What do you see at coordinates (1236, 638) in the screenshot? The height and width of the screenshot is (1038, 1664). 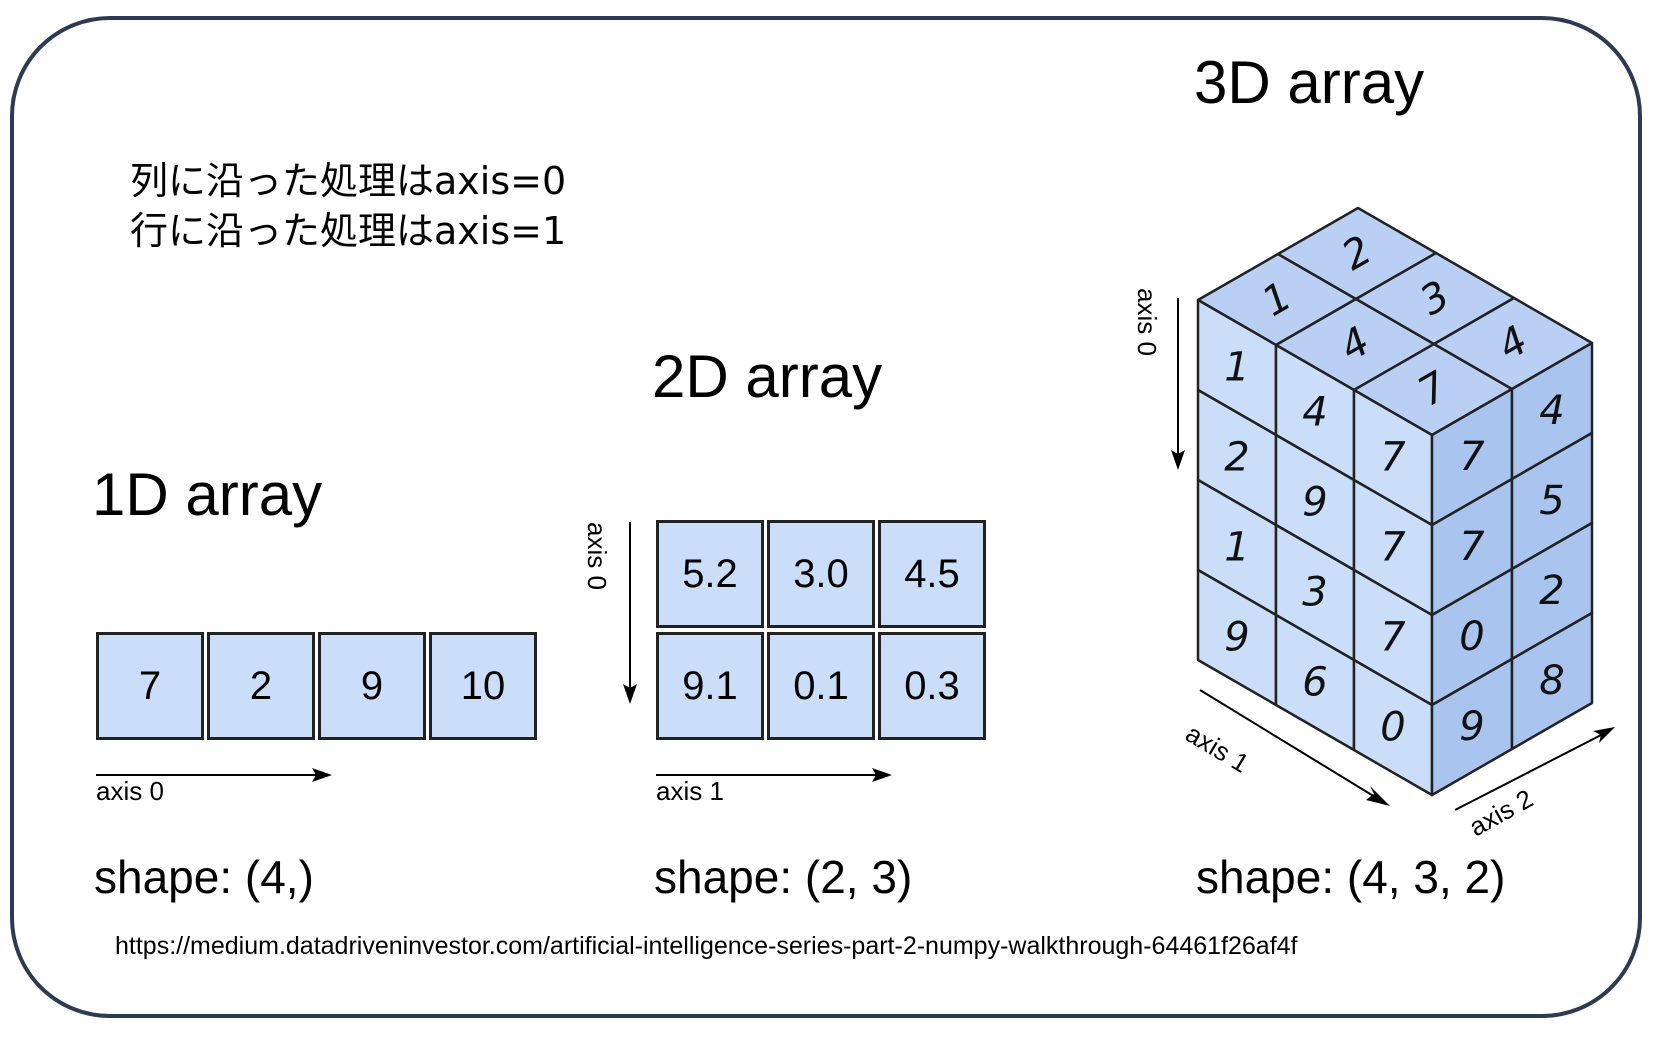 I see `cube-front-number-3-0: 9` at bounding box center [1236, 638].